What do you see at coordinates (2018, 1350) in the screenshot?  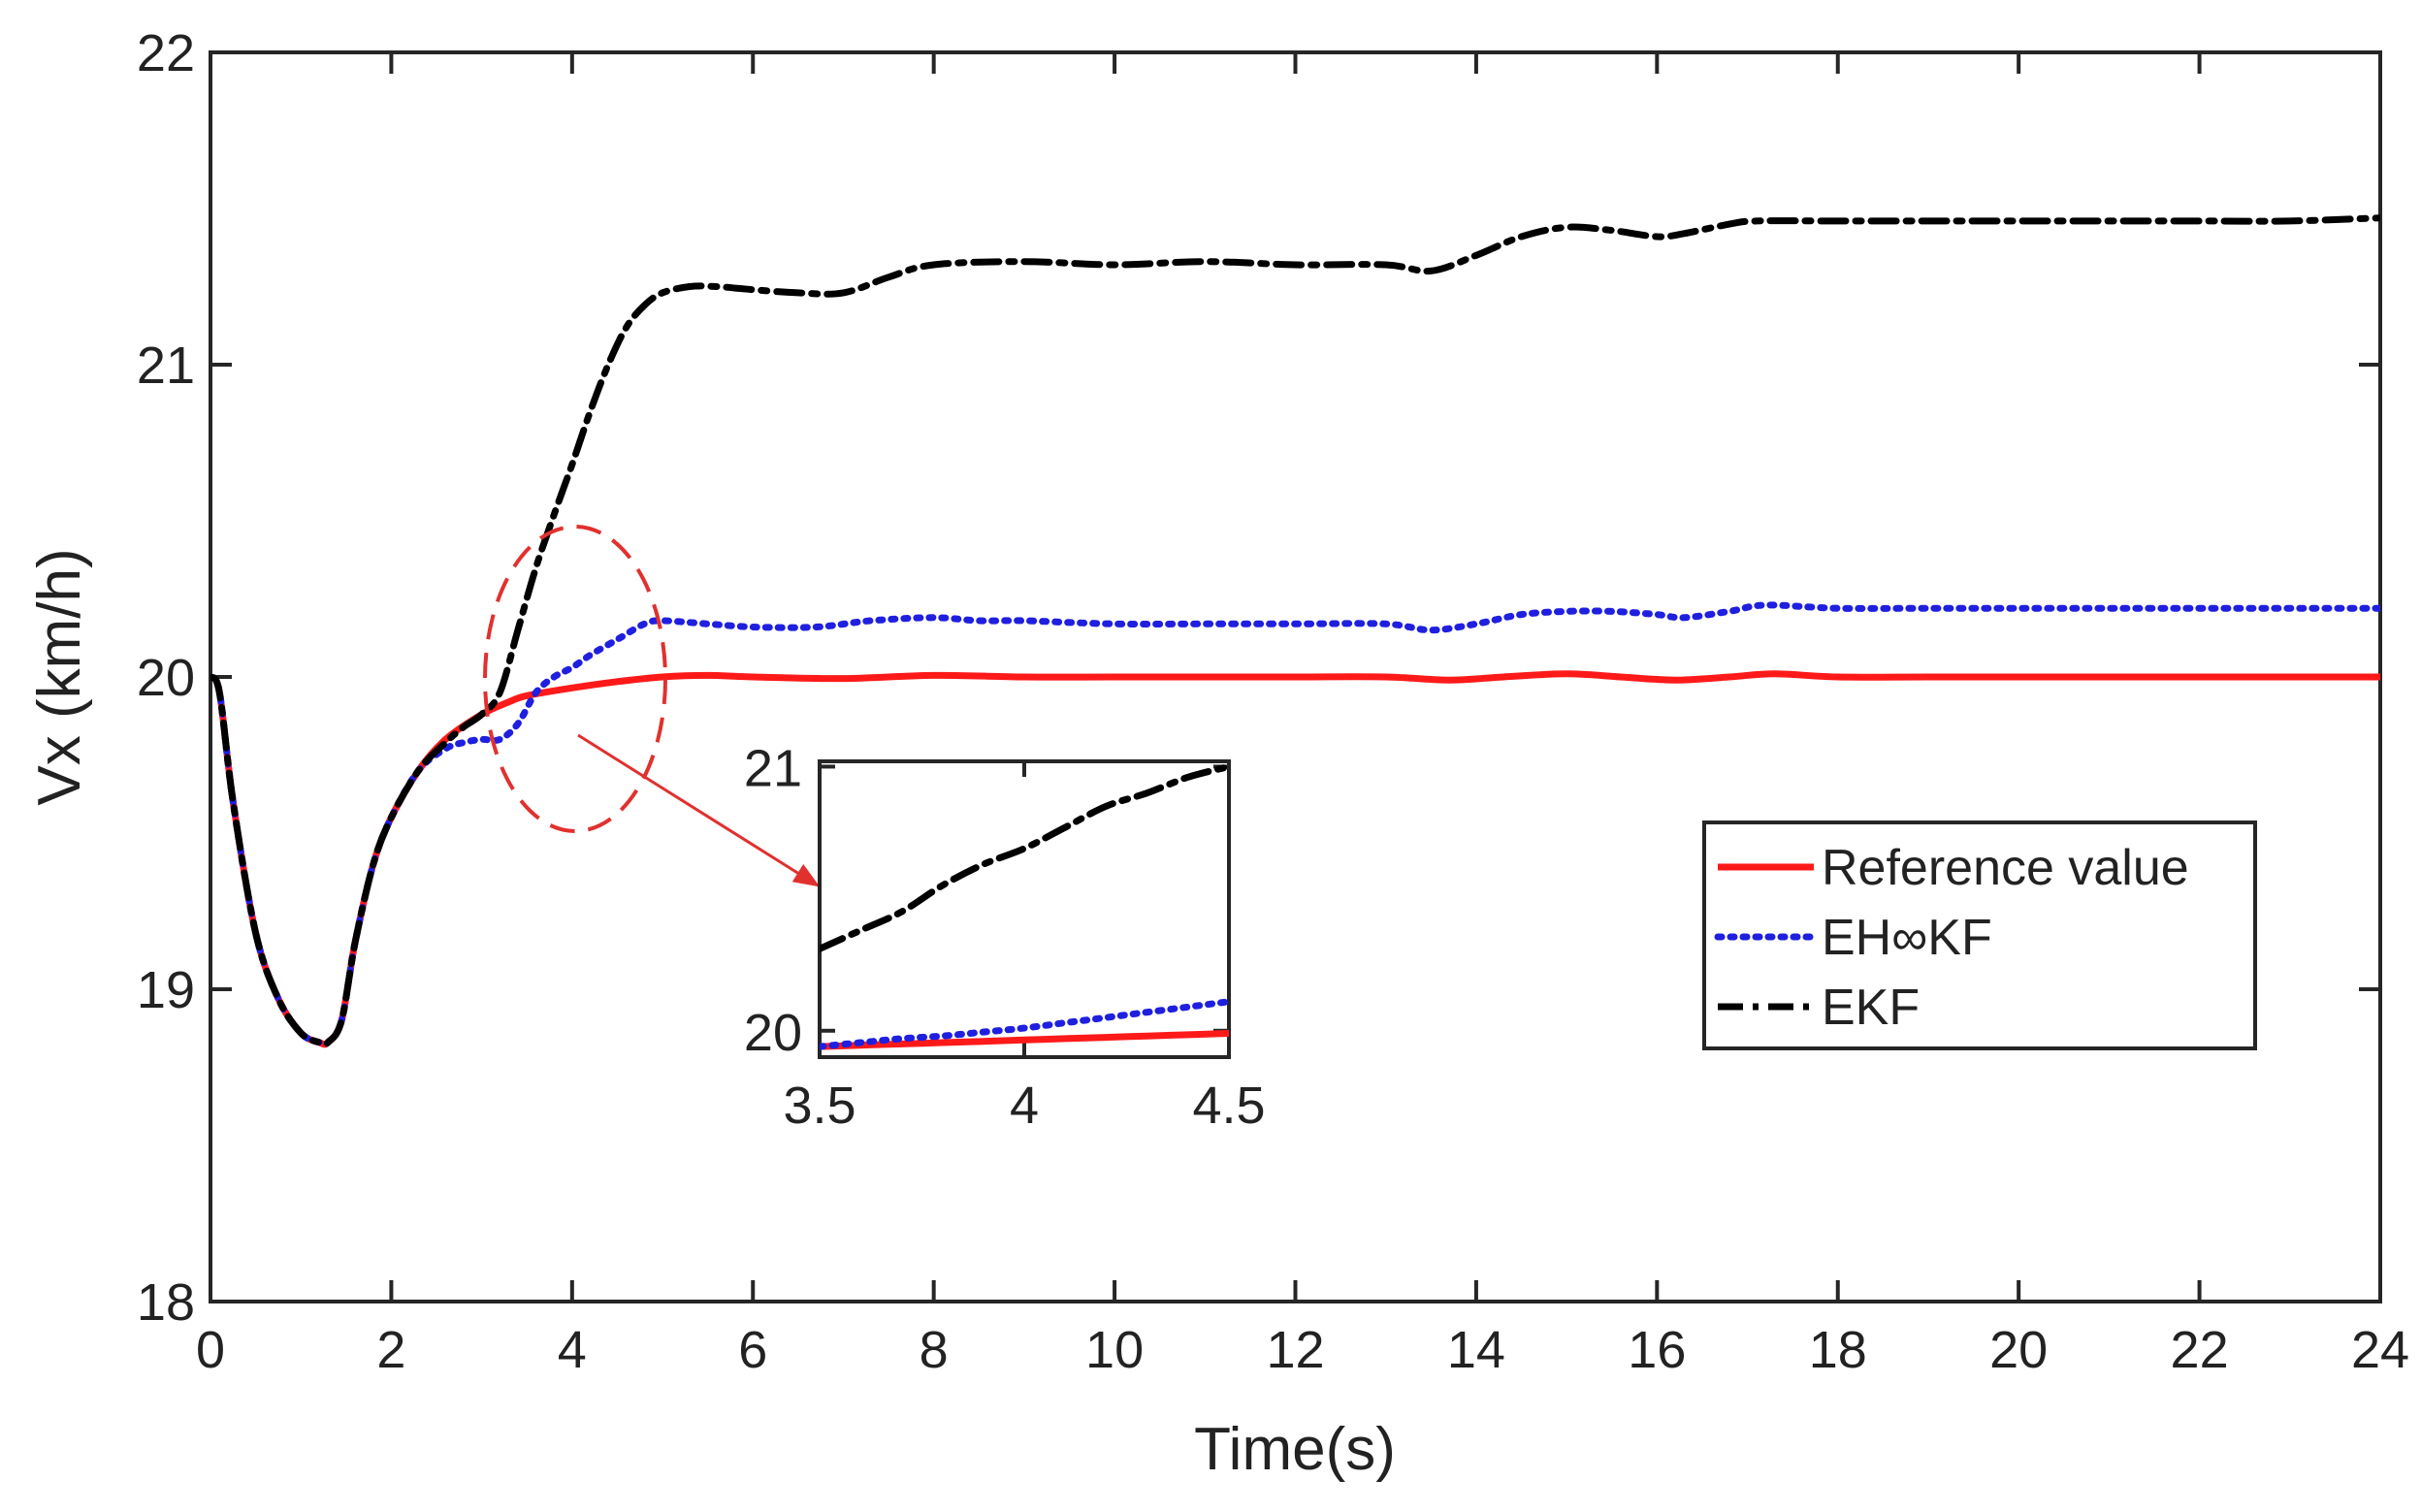 I see `x-tick-label: 20` at bounding box center [2018, 1350].